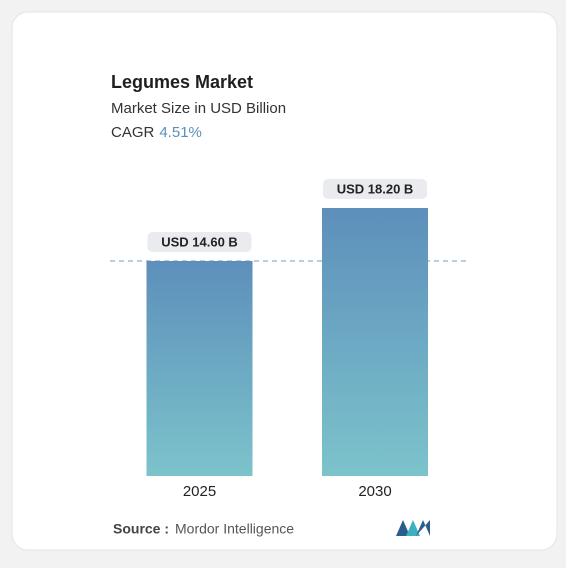  Describe the element at coordinates (156, 132) in the screenshot. I see `cagr: CAGR 4.51%` at that location.